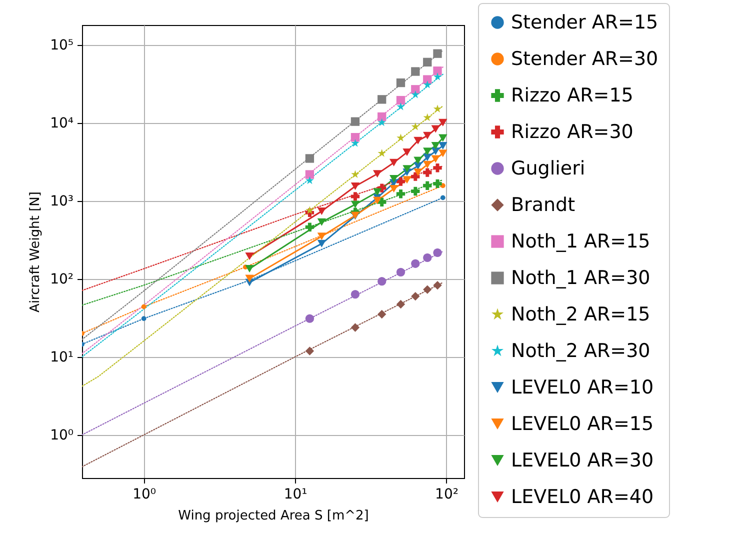 This screenshot has width=739, height=542. What do you see at coordinates (548, 169) in the screenshot?
I see `legend-label: Guglieri` at bounding box center [548, 169].